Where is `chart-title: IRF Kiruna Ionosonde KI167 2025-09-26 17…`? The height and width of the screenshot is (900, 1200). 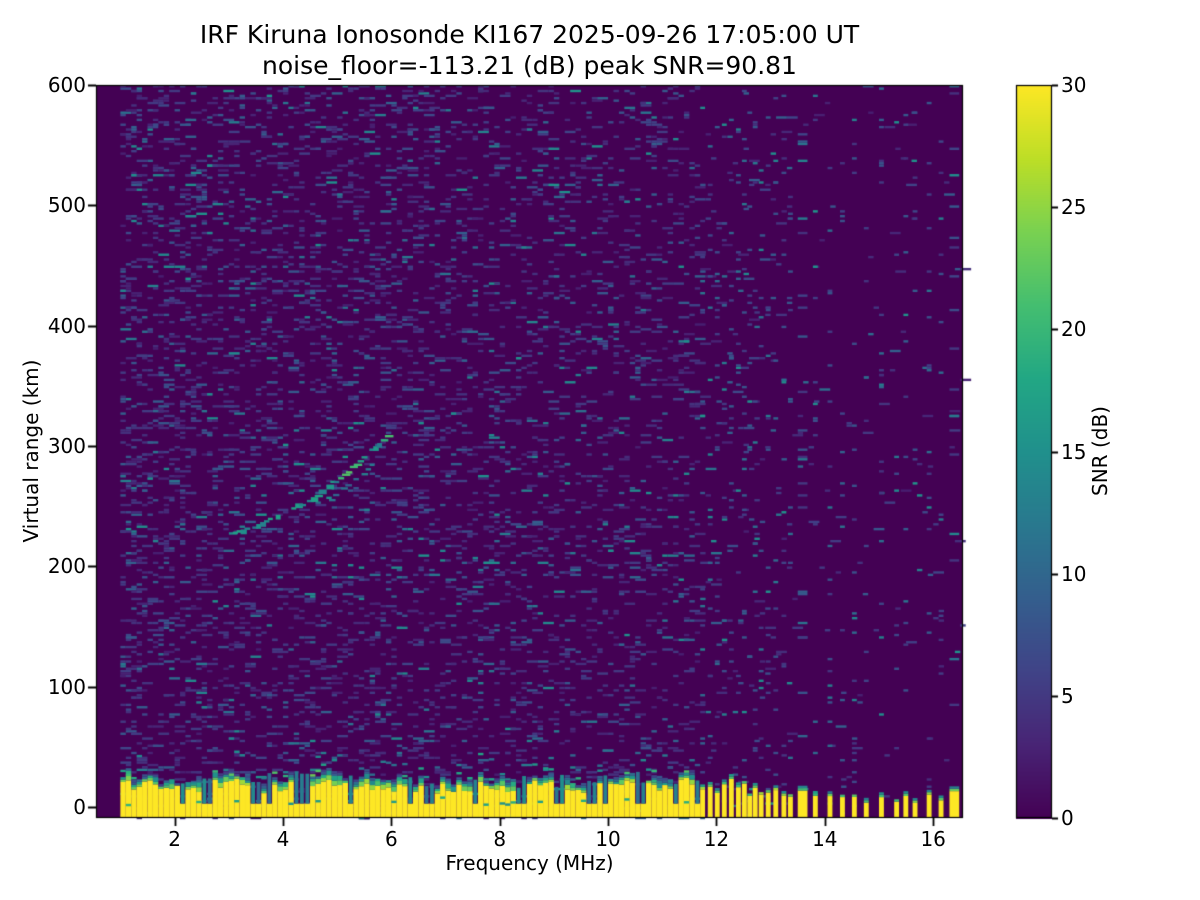 chart-title: IRF Kiruna Ionosonde KI167 2025-09-26 17… is located at coordinates (529, 50).